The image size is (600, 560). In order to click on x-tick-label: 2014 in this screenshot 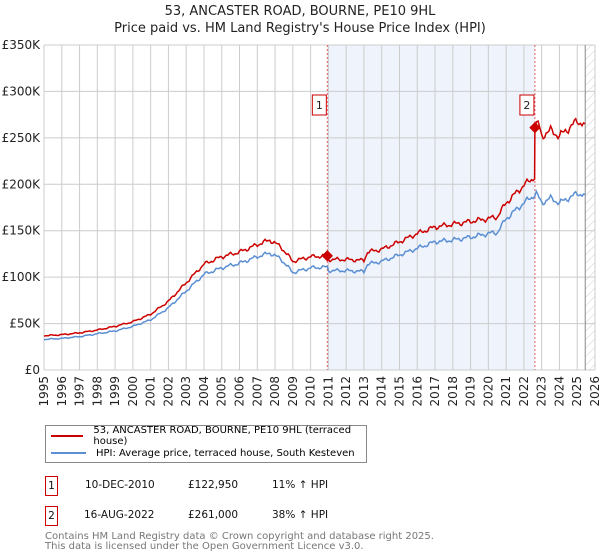, I will do `click(382, 391)`.